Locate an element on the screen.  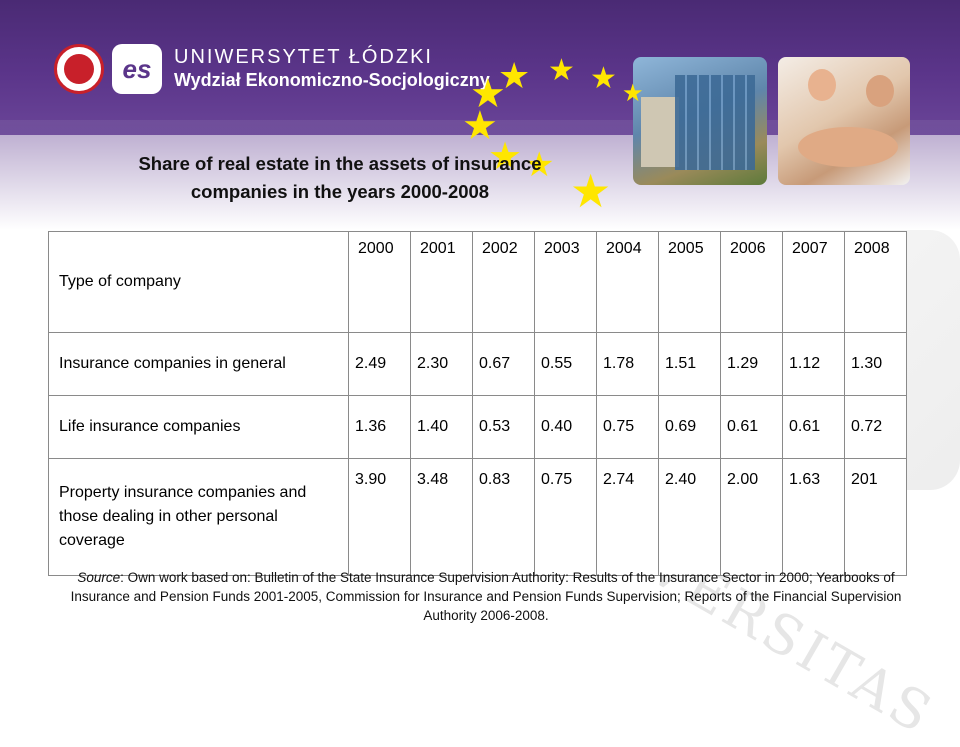
table-cell: 2.40 is located at coordinates (689, 517).